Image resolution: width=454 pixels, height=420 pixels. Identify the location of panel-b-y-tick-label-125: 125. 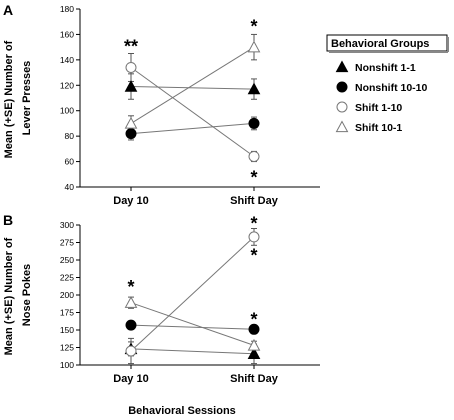
(67, 348).